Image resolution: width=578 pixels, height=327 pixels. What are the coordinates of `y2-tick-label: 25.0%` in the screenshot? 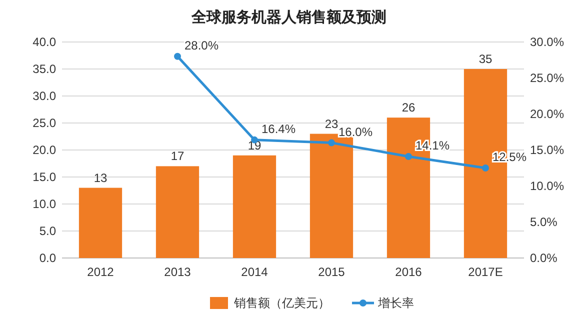 It's located at (547, 78).